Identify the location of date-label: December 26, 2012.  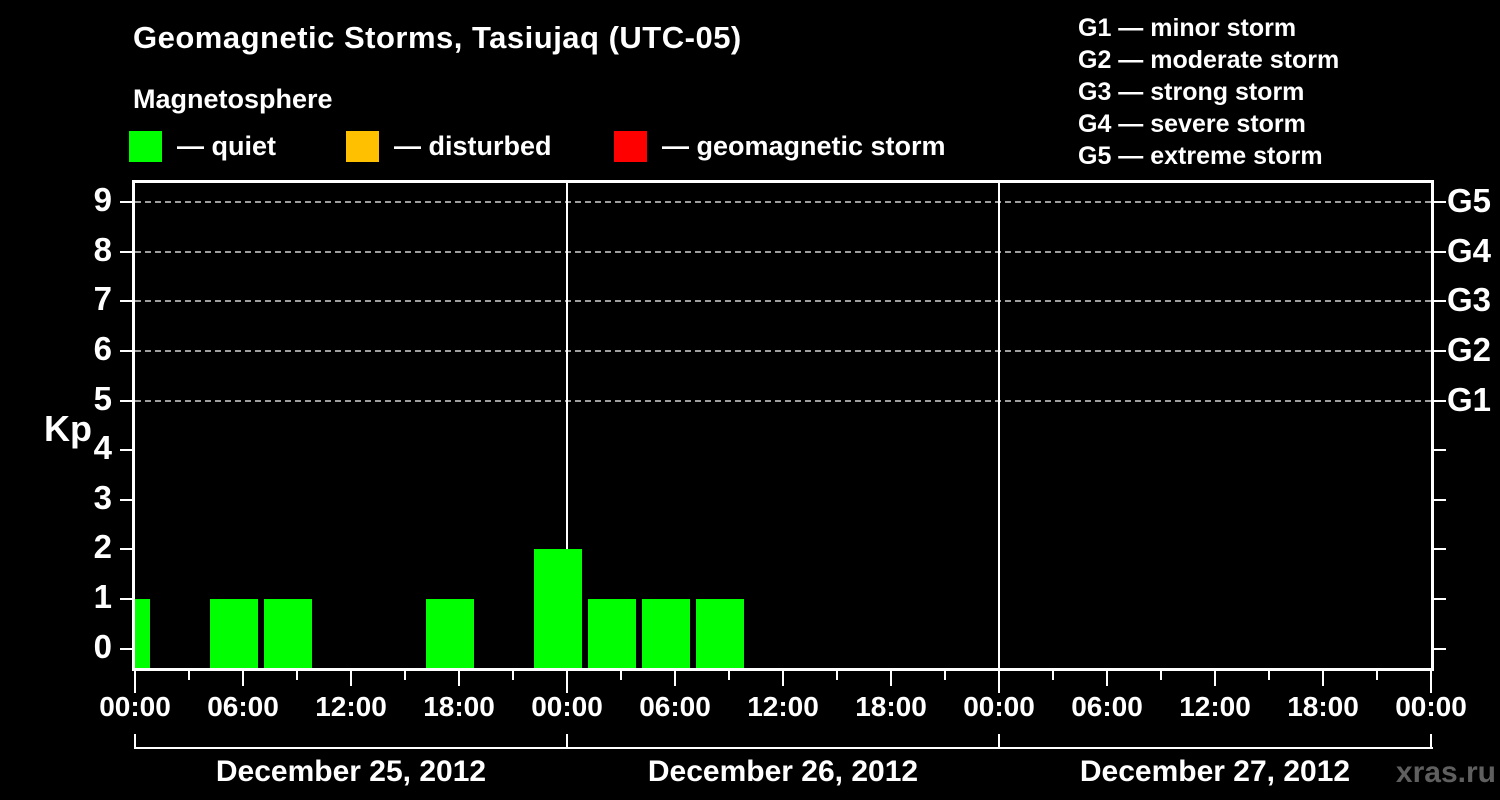
(783, 771).